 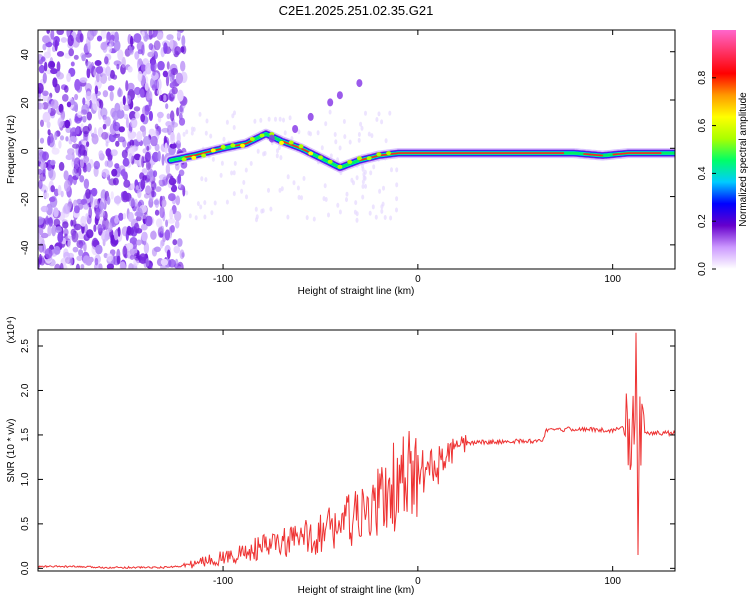 What do you see at coordinates (420, 126) in the screenshot?
I see `signal-trace` at bounding box center [420, 126].